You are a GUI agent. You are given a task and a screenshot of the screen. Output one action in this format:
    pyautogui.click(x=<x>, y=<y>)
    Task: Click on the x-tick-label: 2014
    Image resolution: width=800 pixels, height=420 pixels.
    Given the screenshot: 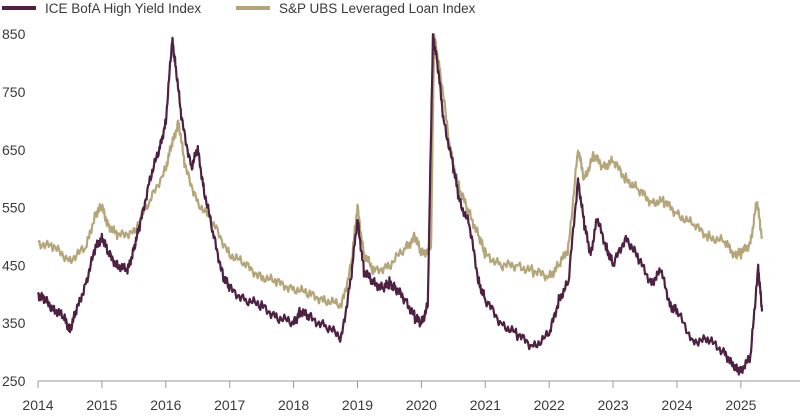 What is the action you would take?
    pyautogui.click(x=37, y=405)
    